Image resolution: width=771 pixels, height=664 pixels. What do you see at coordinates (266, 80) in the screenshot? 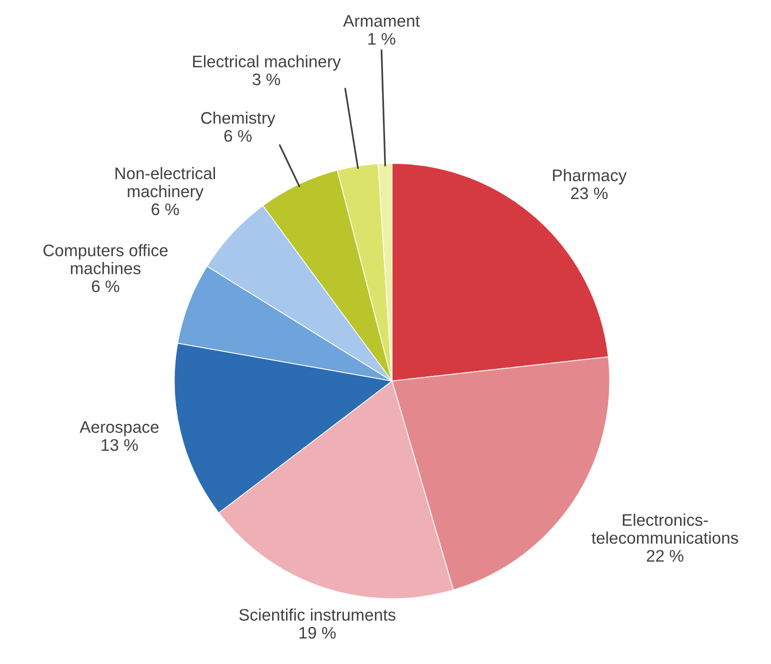
I see `data-label: 3 %` at bounding box center [266, 80].